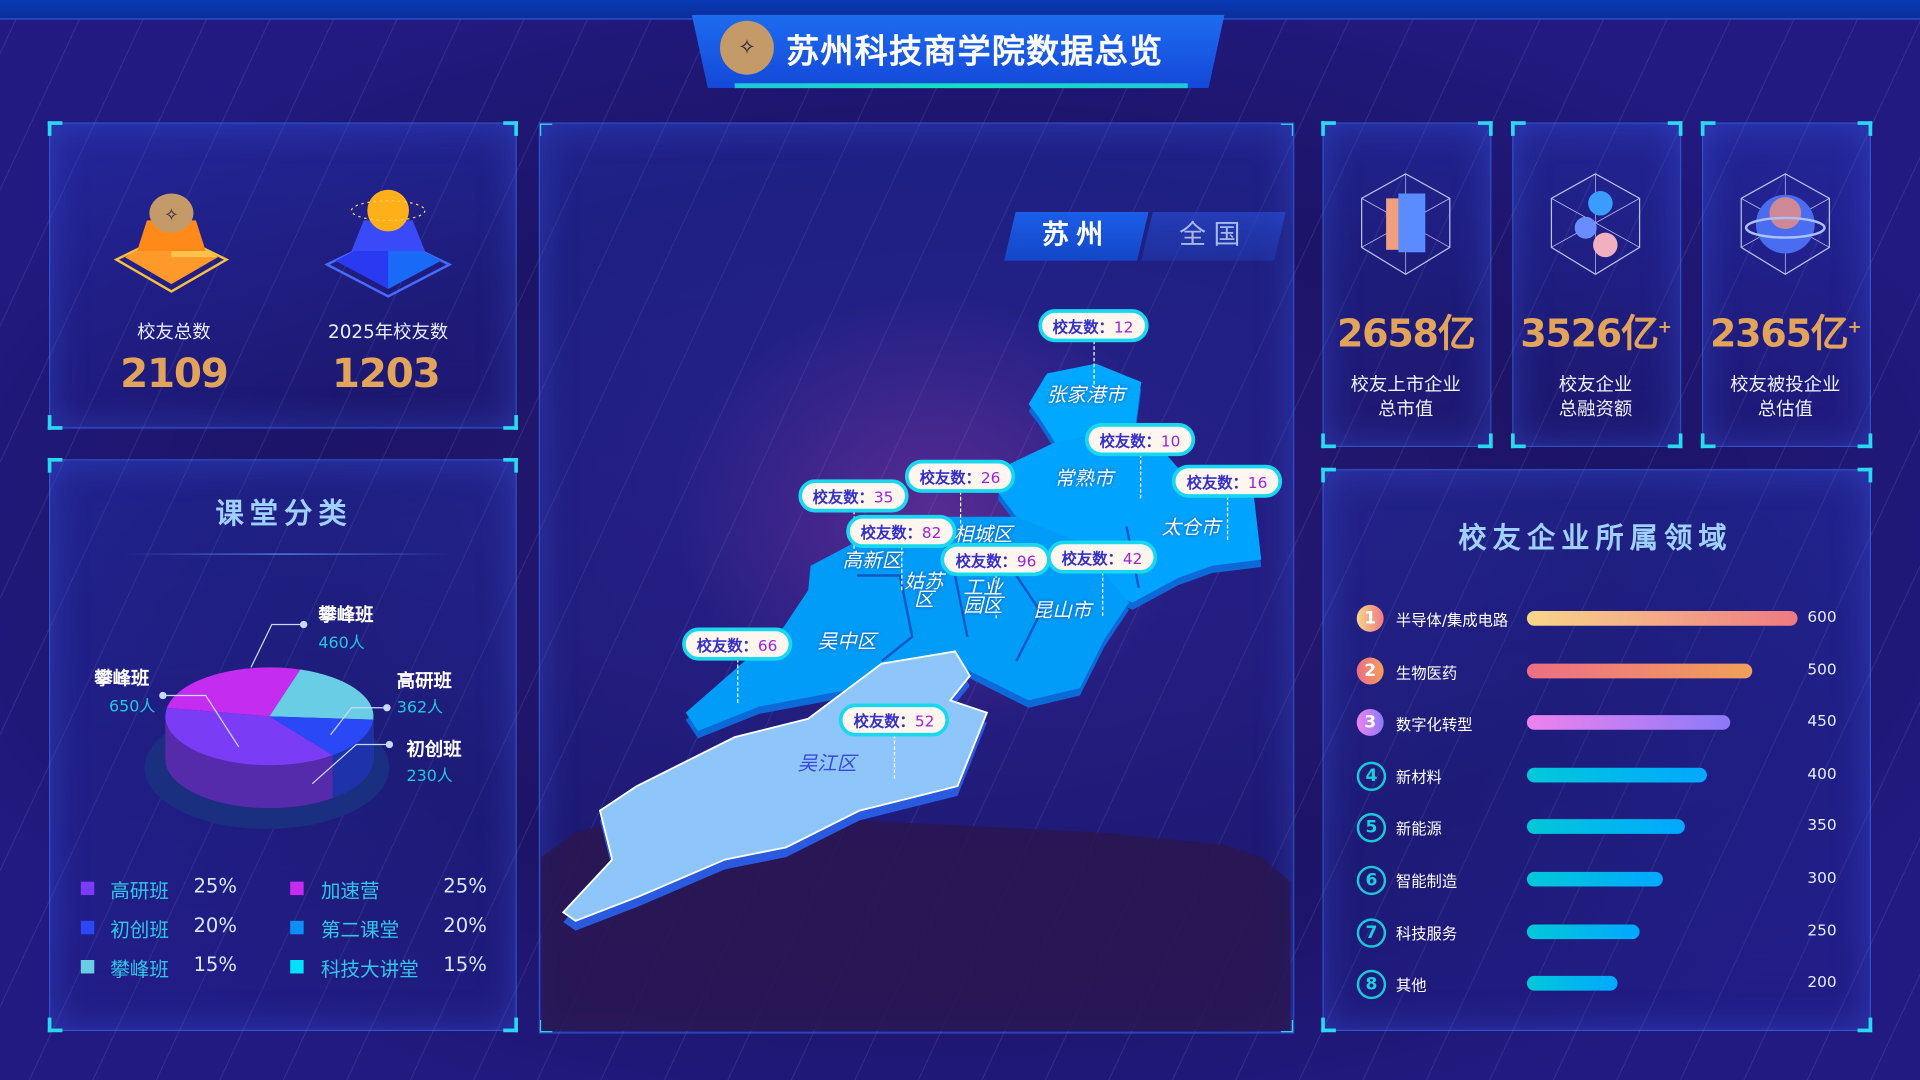  Describe the element at coordinates (1822, 877) in the screenshot. I see `sector-value: 300` at that location.